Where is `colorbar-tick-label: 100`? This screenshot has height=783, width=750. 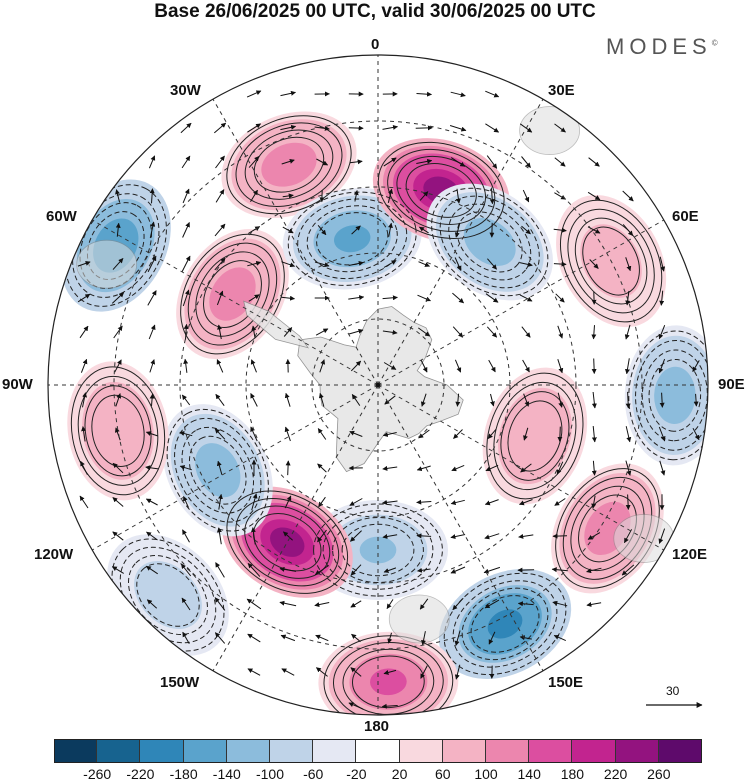 colorbar-tick-label: 100 is located at coordinates (486, 774).